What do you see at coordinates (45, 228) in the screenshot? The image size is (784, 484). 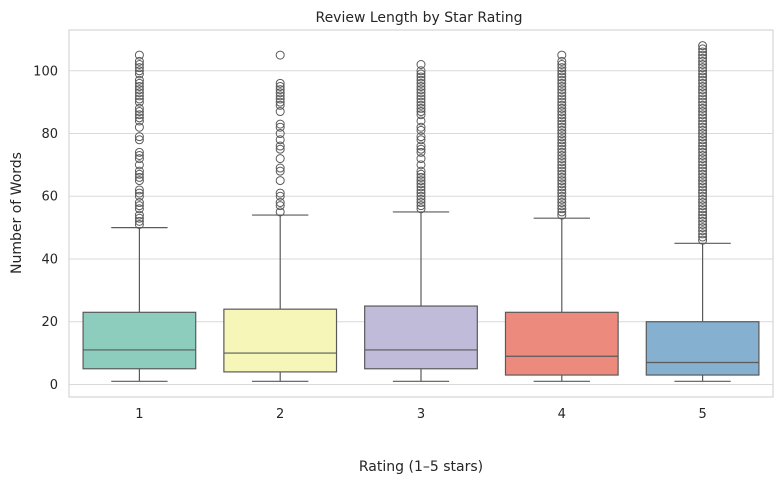 I see `y-axis-ticks: 0 20 40 60 80 100` at bounding box center [45, 228].